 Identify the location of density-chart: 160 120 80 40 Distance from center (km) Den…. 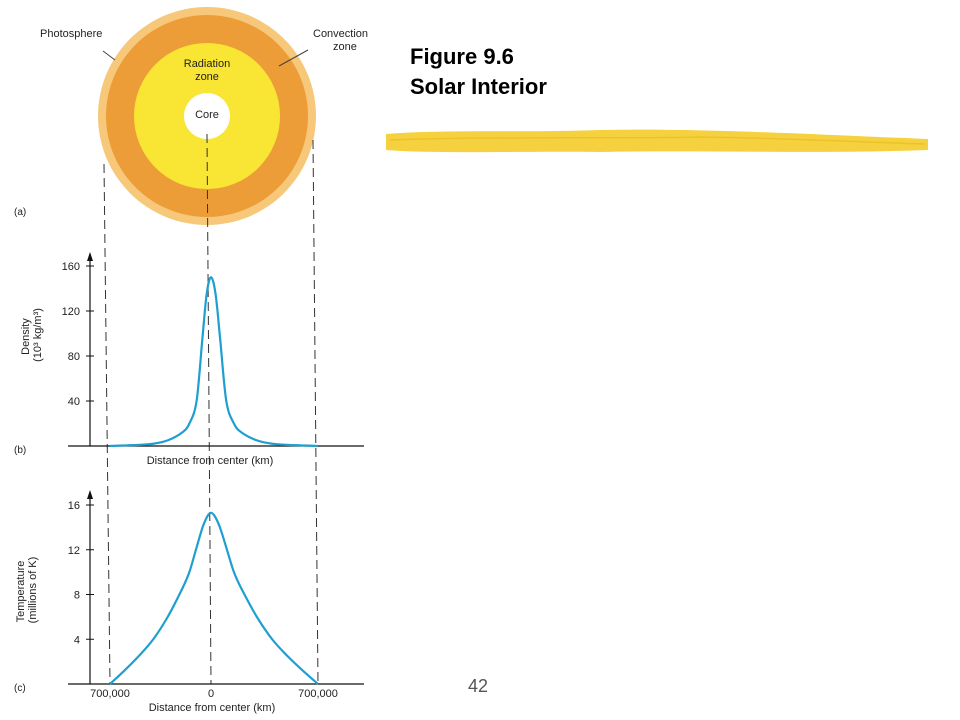
(189, 359).